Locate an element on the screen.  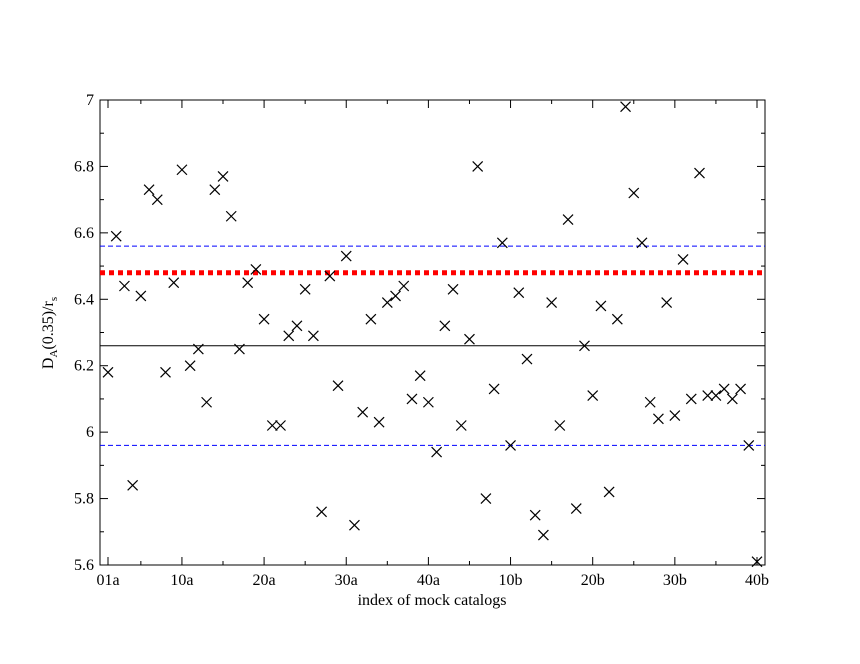
x-tick-label: 40a is located at coordinates (428, 580).